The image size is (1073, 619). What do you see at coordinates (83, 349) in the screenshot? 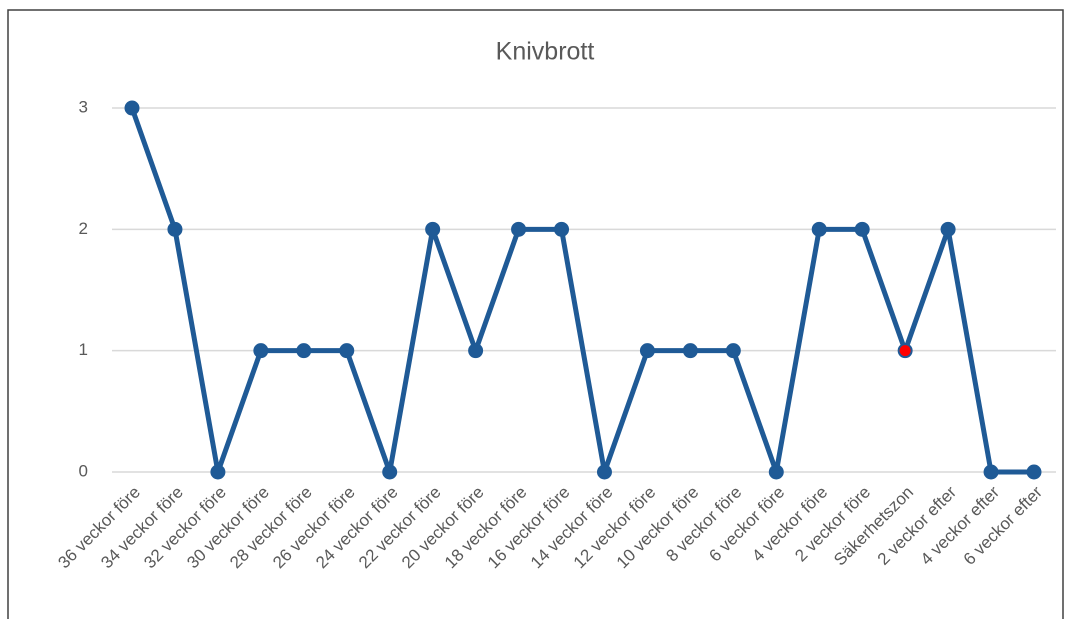
I see `y-tick-label: 1` at bounding box center [83, 349].